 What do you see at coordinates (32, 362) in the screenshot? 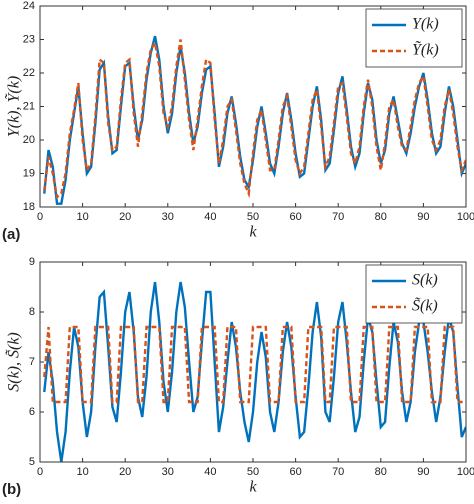
I see `y-tick-label: 7` at bounding box center [32, 362].